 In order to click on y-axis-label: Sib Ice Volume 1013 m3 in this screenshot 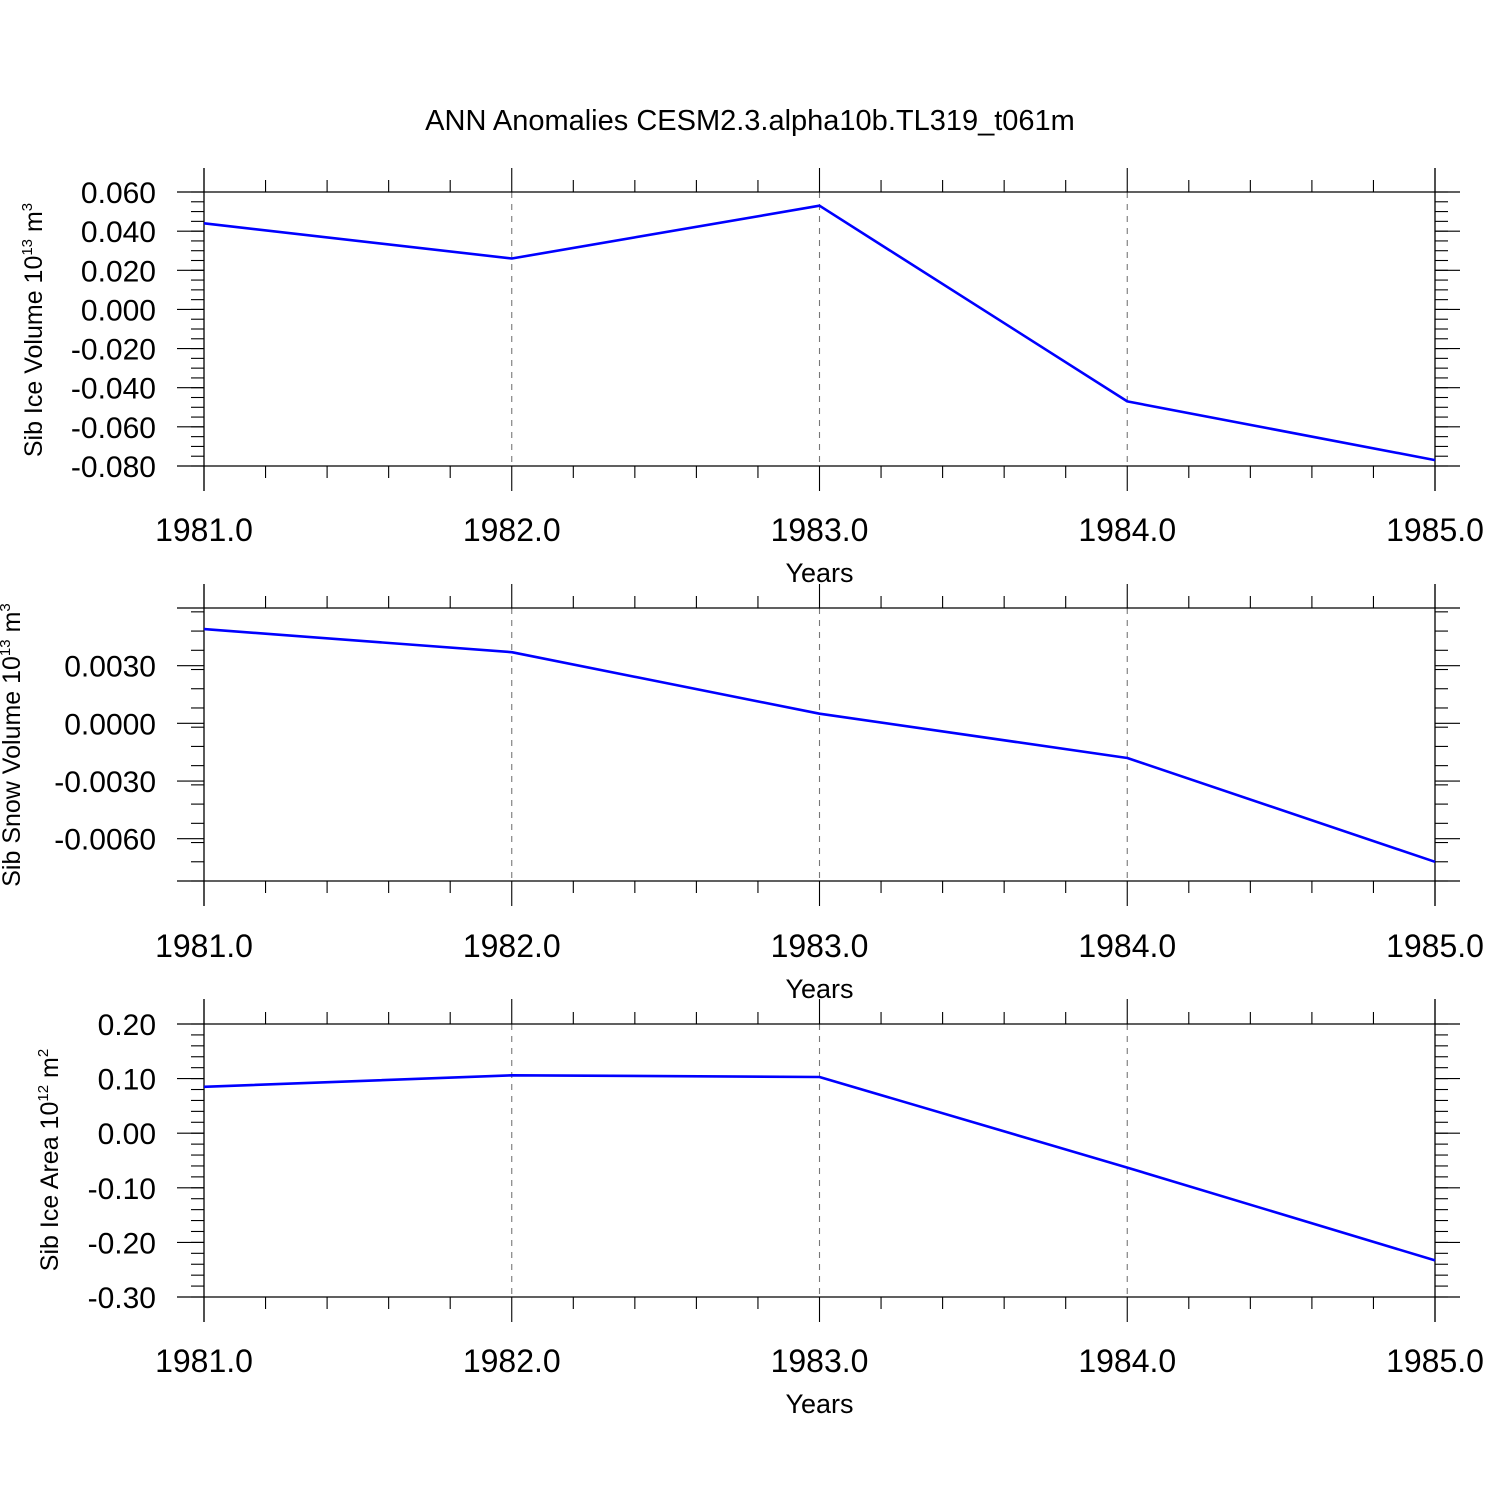, I will do `click(33, 330)`.